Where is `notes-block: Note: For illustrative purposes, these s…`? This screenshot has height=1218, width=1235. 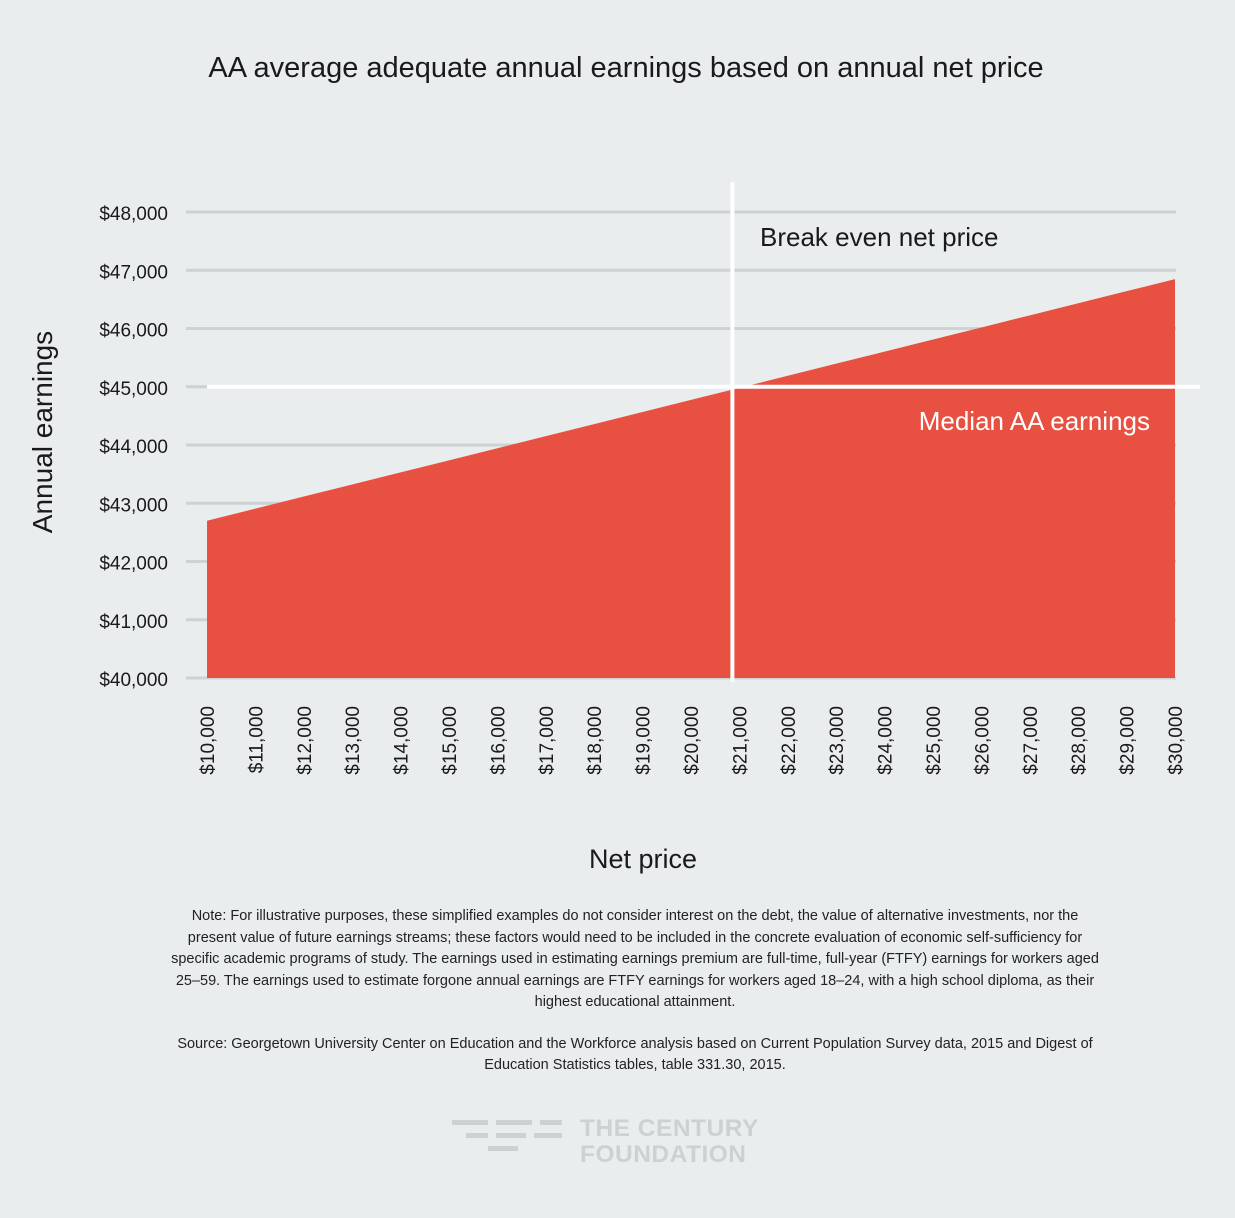 notes-block: Note: For illustrative purposes, these s… is located at coordinates (635, 991).